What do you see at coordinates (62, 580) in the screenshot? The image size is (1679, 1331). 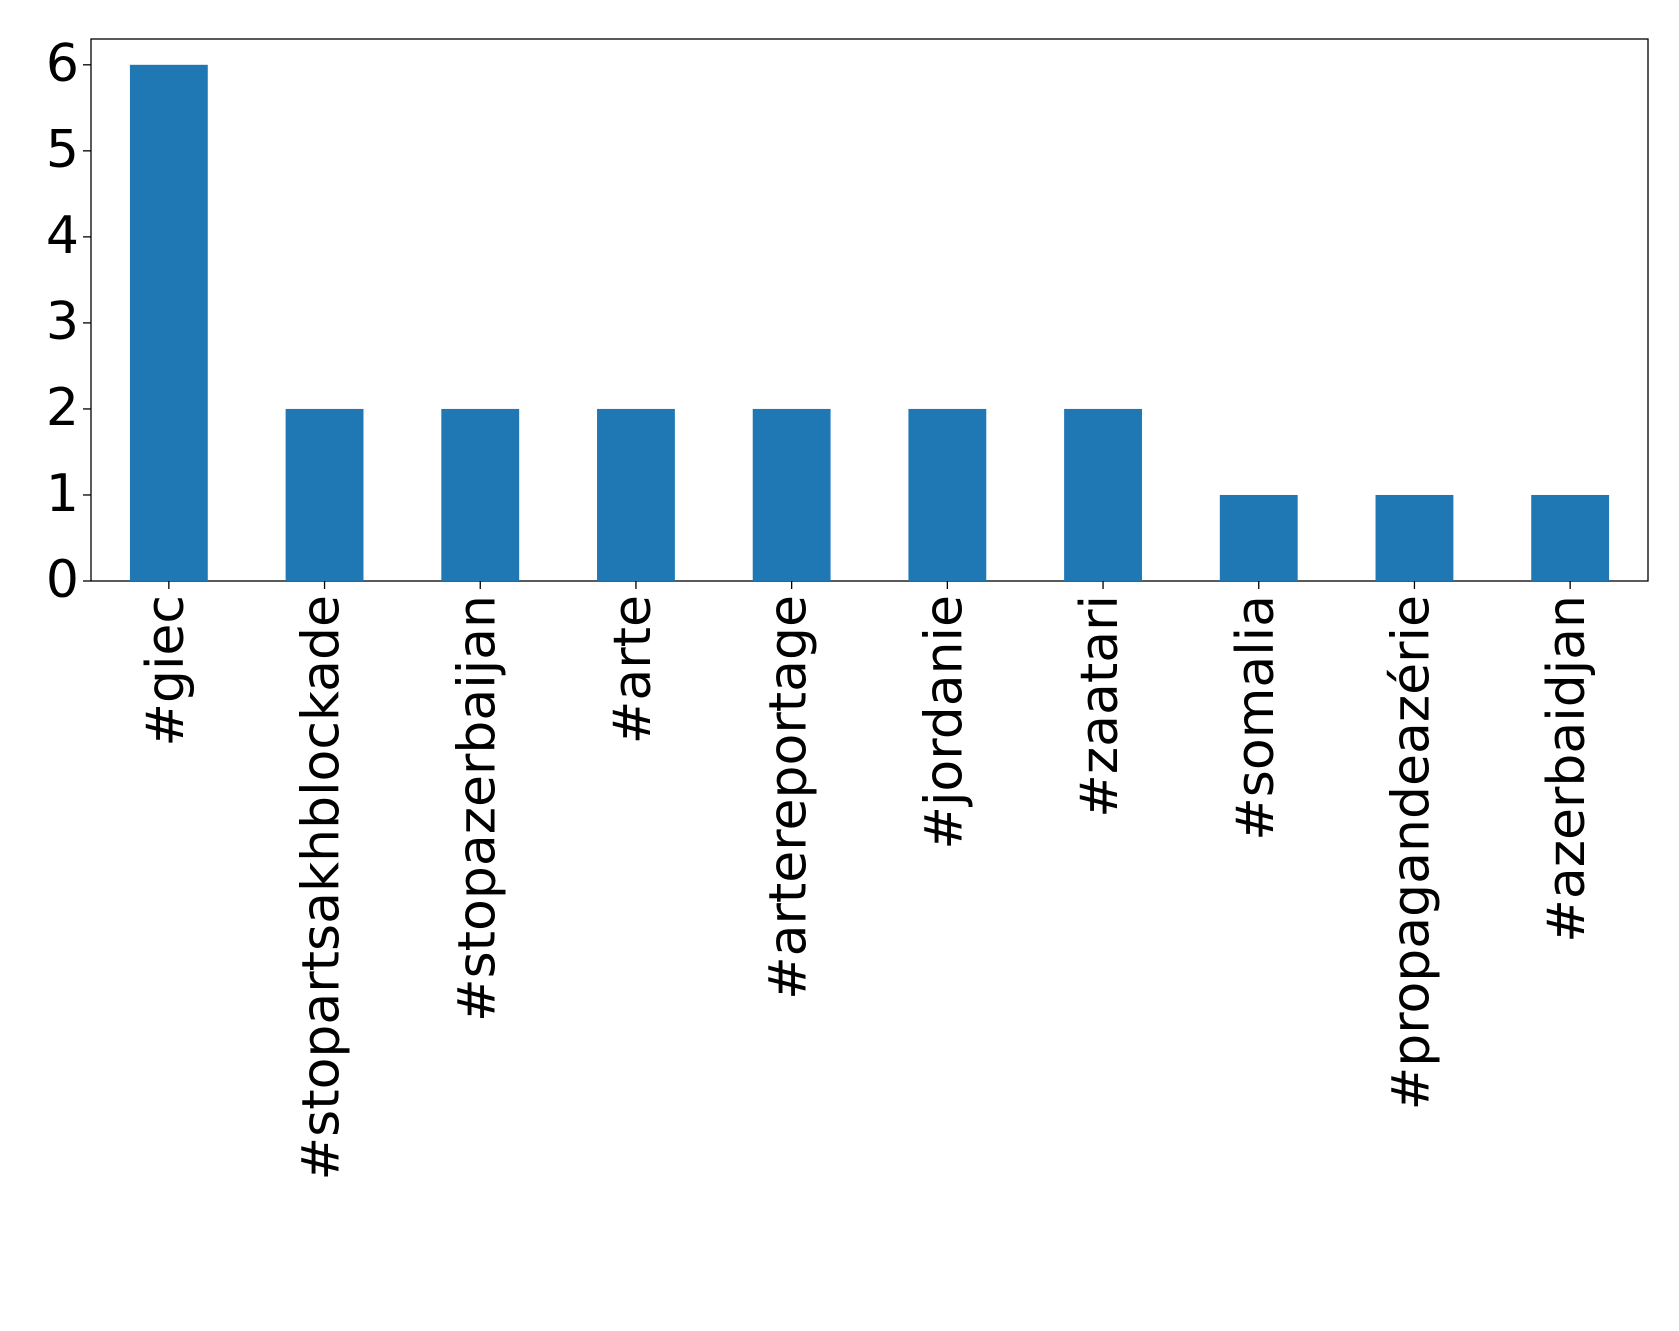 I see `y-tick-label: 0` at bounding box center [62, 580].